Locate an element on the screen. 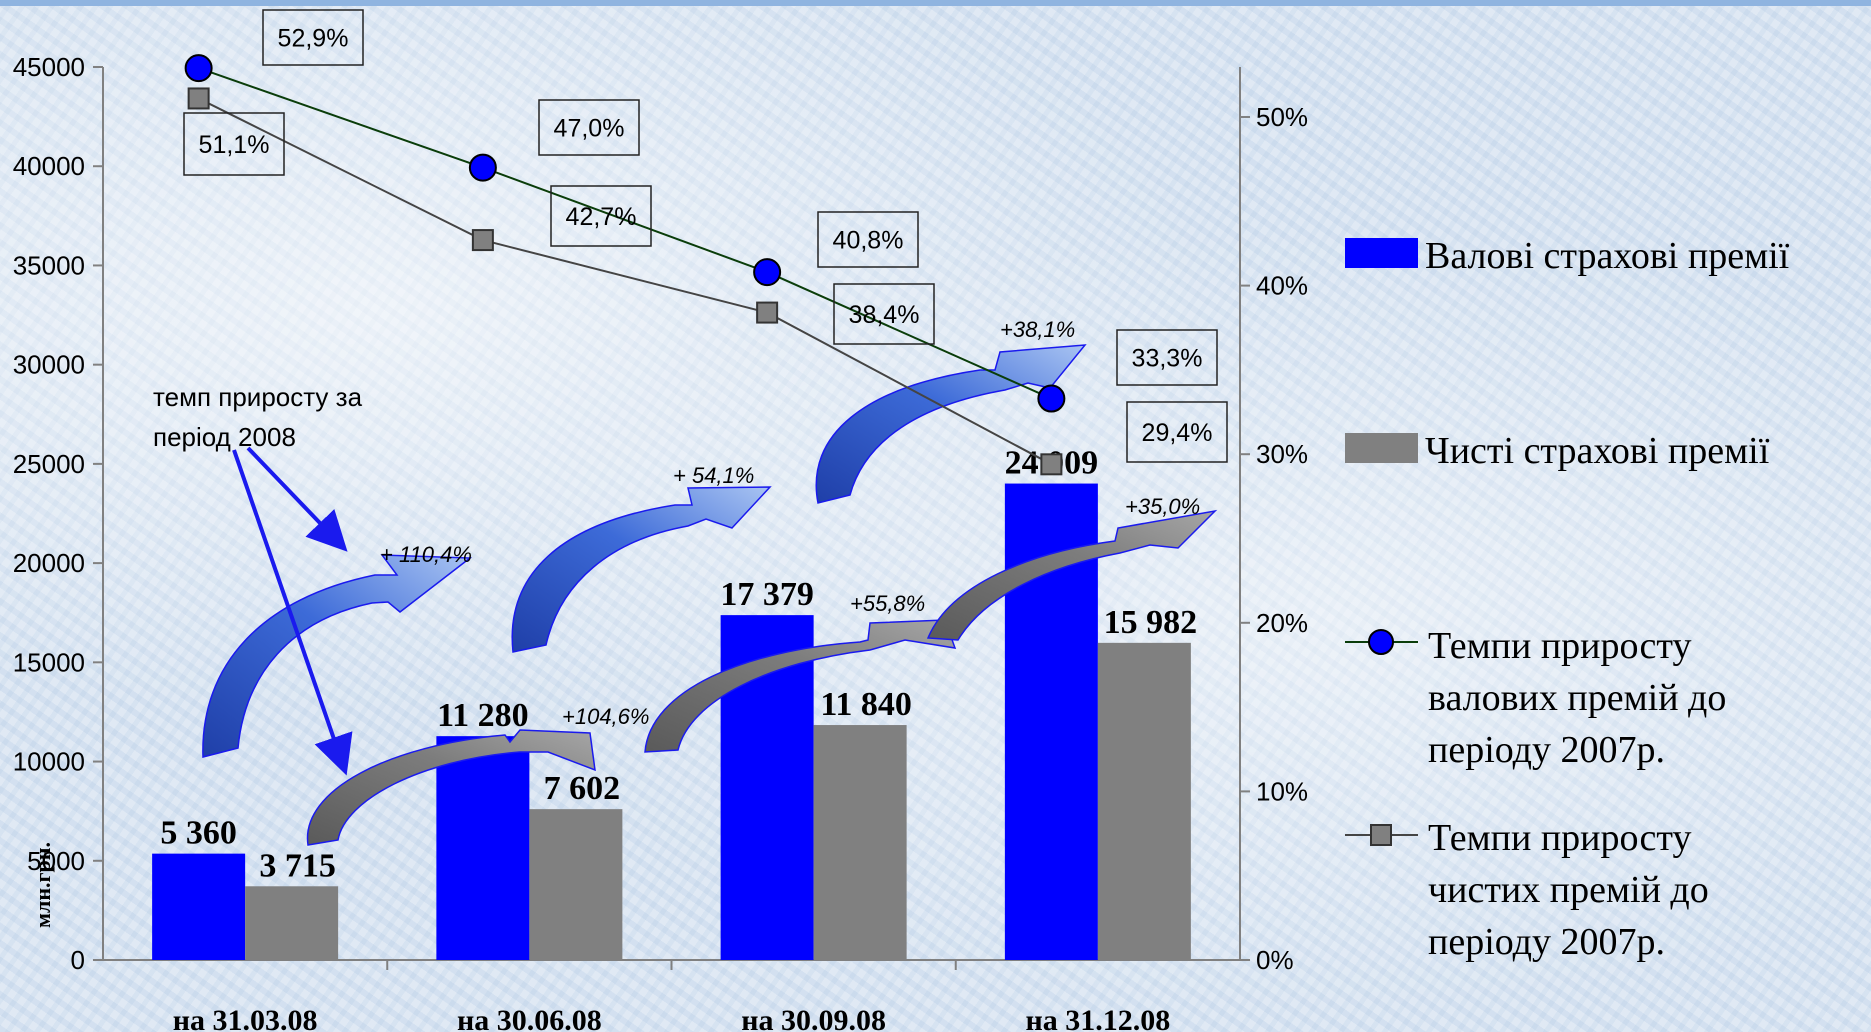 Image resolution: width=1871 pixels, height=1032 pixels. rate-label-net: 51,1% is located at coordinates (234, 145).